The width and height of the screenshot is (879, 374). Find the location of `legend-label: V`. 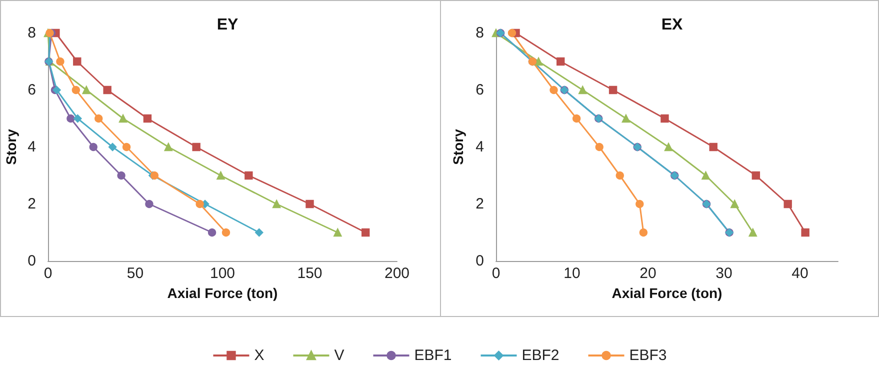

legend-label: V is located at coordinates (339, 355).